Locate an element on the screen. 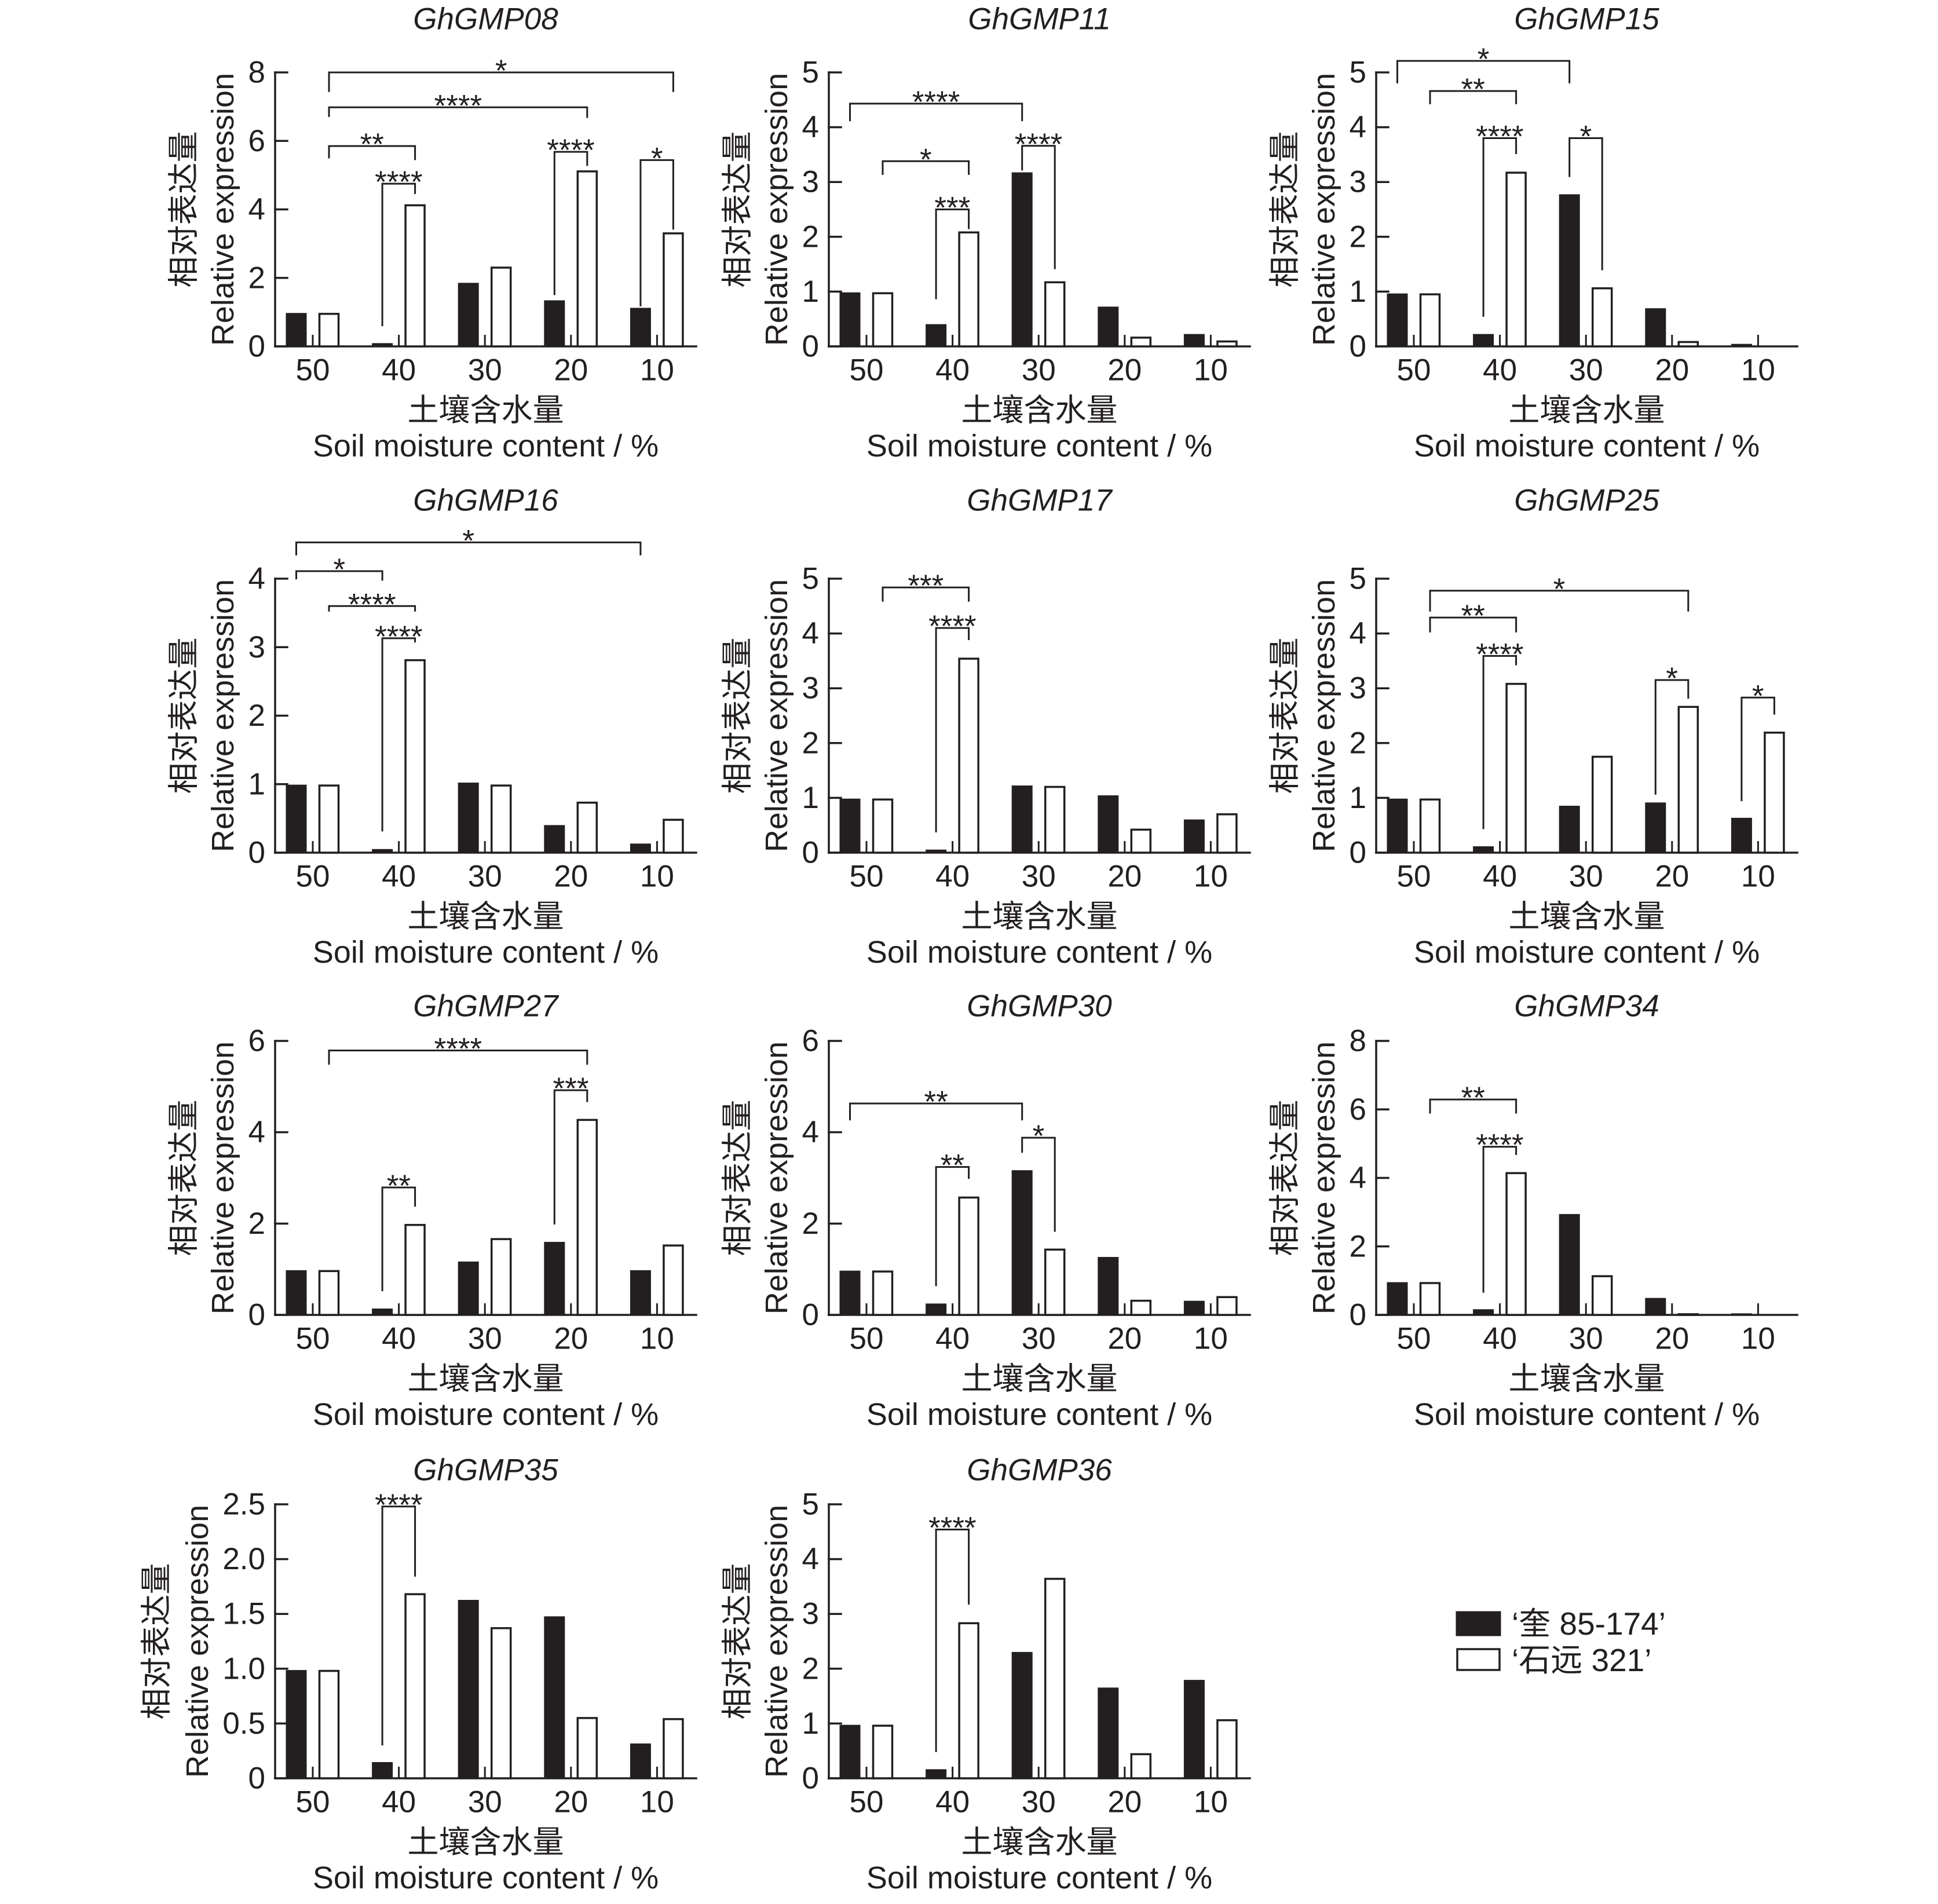 The height and width of the screenshot is (1904, 1938). y-tick-label: 2.0 is located at coordinates (243, 1559).